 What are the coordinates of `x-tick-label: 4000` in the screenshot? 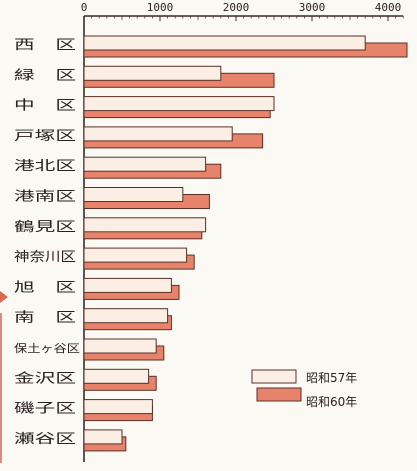 It's located at (388, 7).